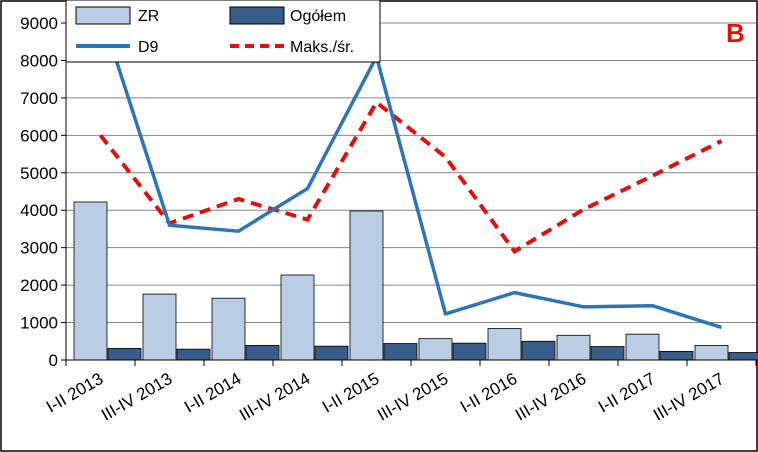 This screenshot has width=758, height=452. I want to click on legend-label-maks: Maks./śr., so click(322, 47).